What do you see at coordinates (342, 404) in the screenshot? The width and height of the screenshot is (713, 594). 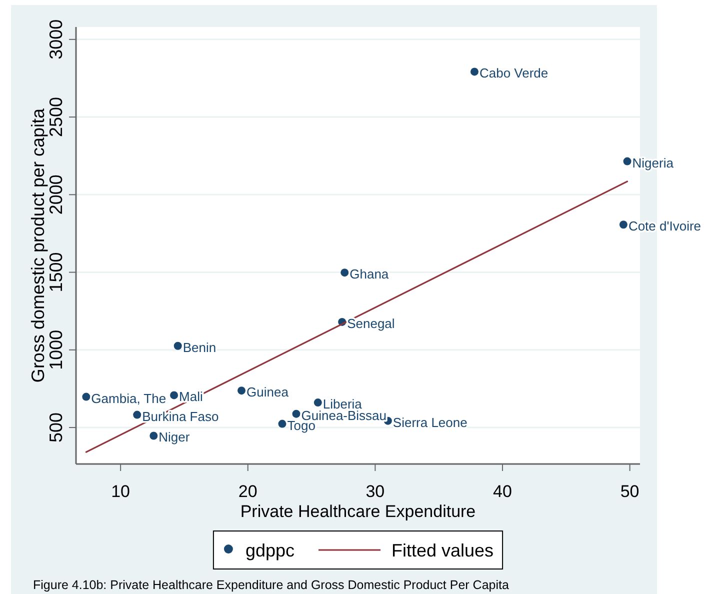 I see `data-label: Liberia` at bounding box center [342, 404].